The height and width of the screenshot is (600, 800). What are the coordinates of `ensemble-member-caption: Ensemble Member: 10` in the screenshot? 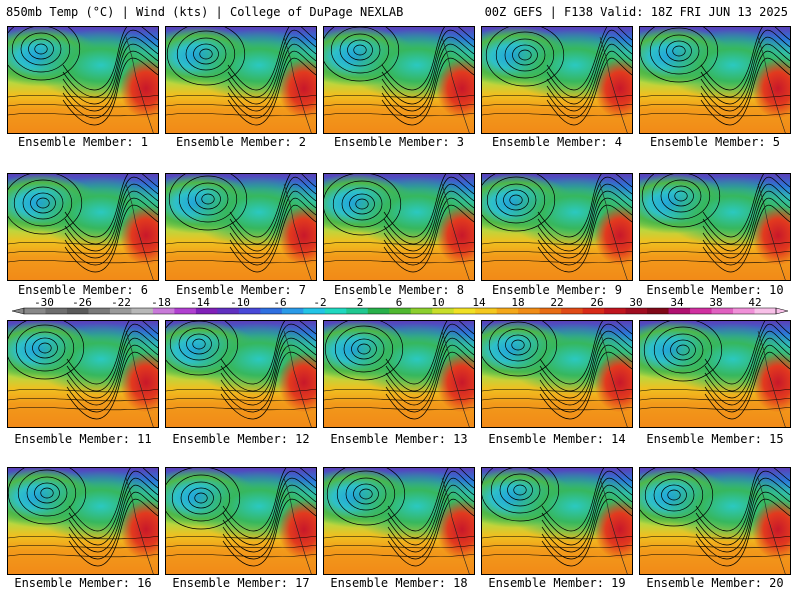 It's located at (715, 290).